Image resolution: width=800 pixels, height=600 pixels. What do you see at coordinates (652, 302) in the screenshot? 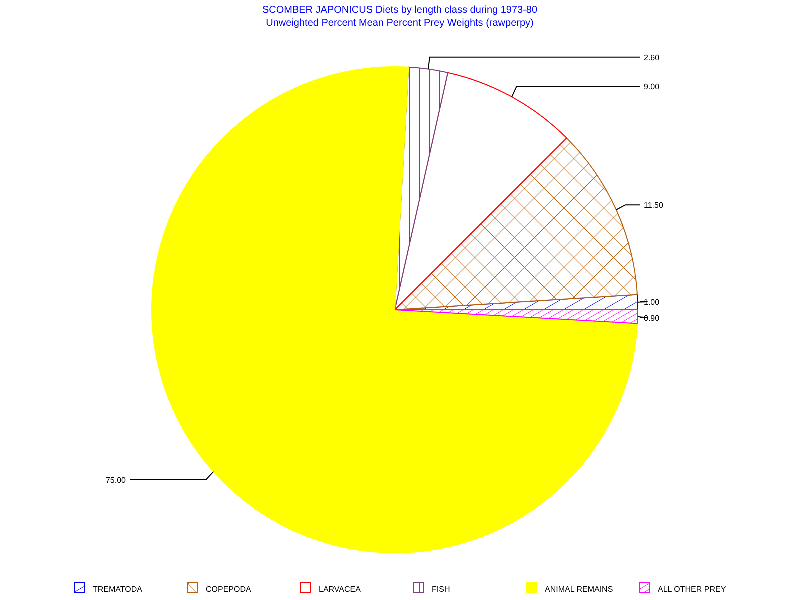
I see `data-label: 1.00` at bounding box center [652, 302].